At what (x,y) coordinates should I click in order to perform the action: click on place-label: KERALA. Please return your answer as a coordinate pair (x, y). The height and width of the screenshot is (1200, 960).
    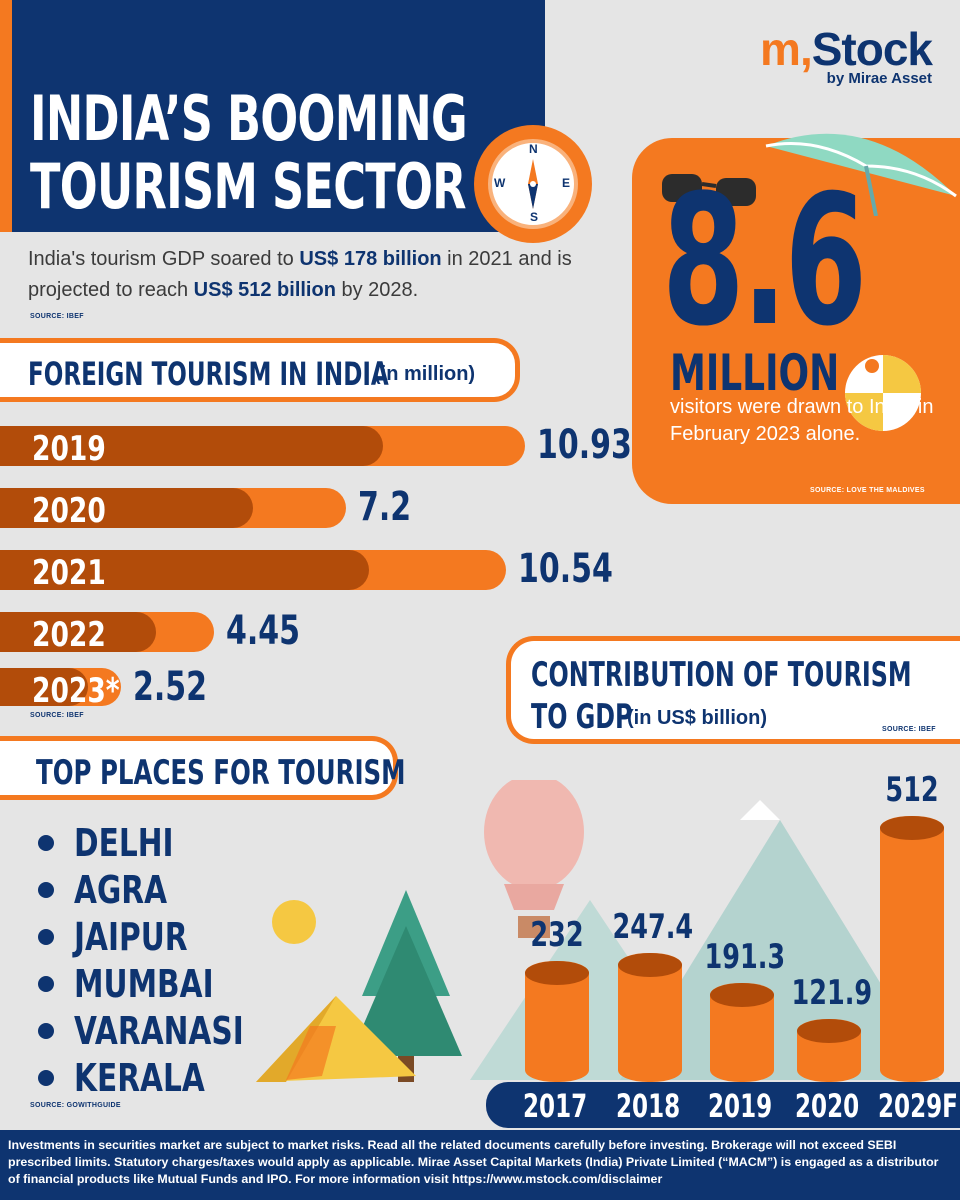
    Looking at the image, I should click on (139, 1078).